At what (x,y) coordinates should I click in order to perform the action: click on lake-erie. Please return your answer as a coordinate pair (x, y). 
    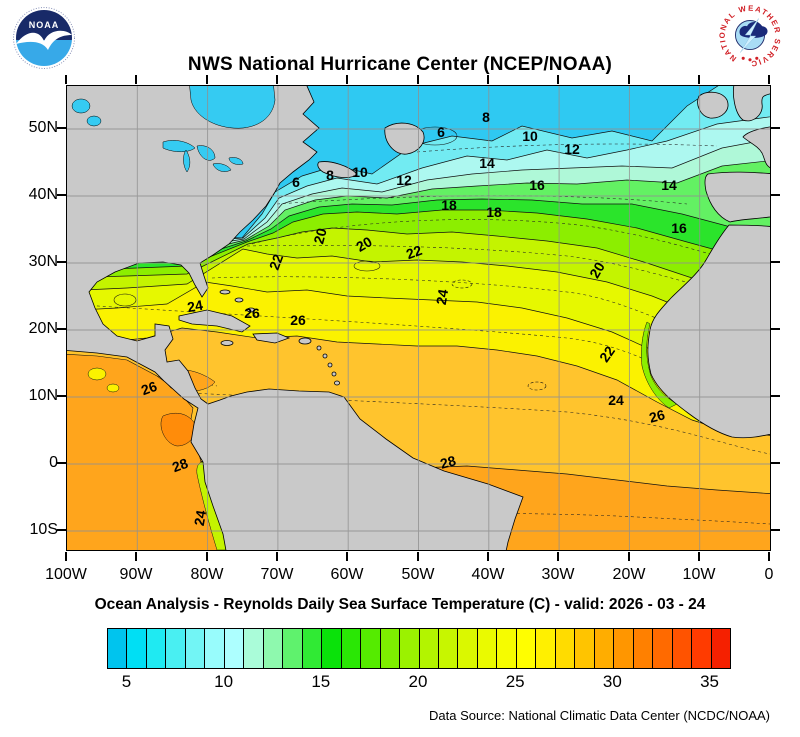
    Looking at the image, I should click on (222, 167).